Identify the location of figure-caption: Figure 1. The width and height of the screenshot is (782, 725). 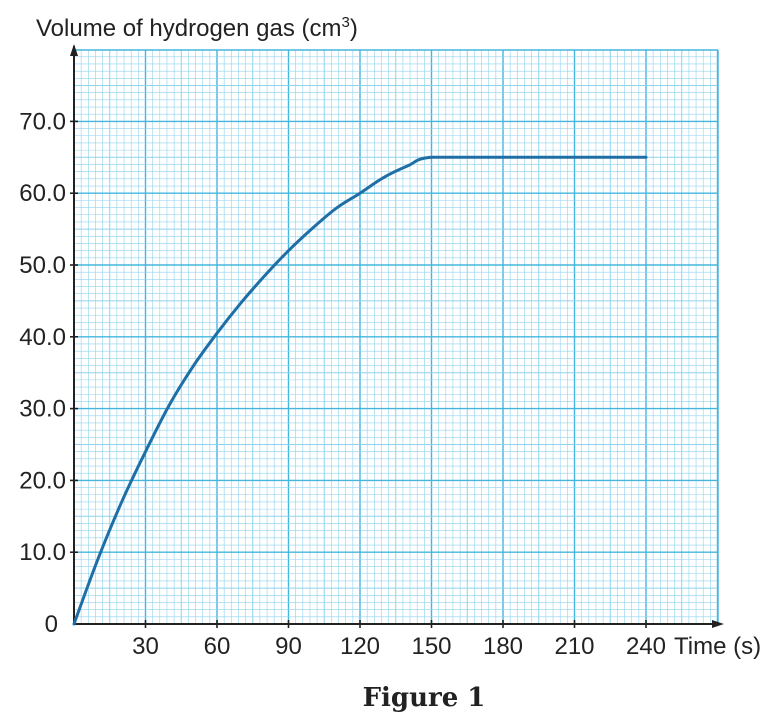
(424, 698).